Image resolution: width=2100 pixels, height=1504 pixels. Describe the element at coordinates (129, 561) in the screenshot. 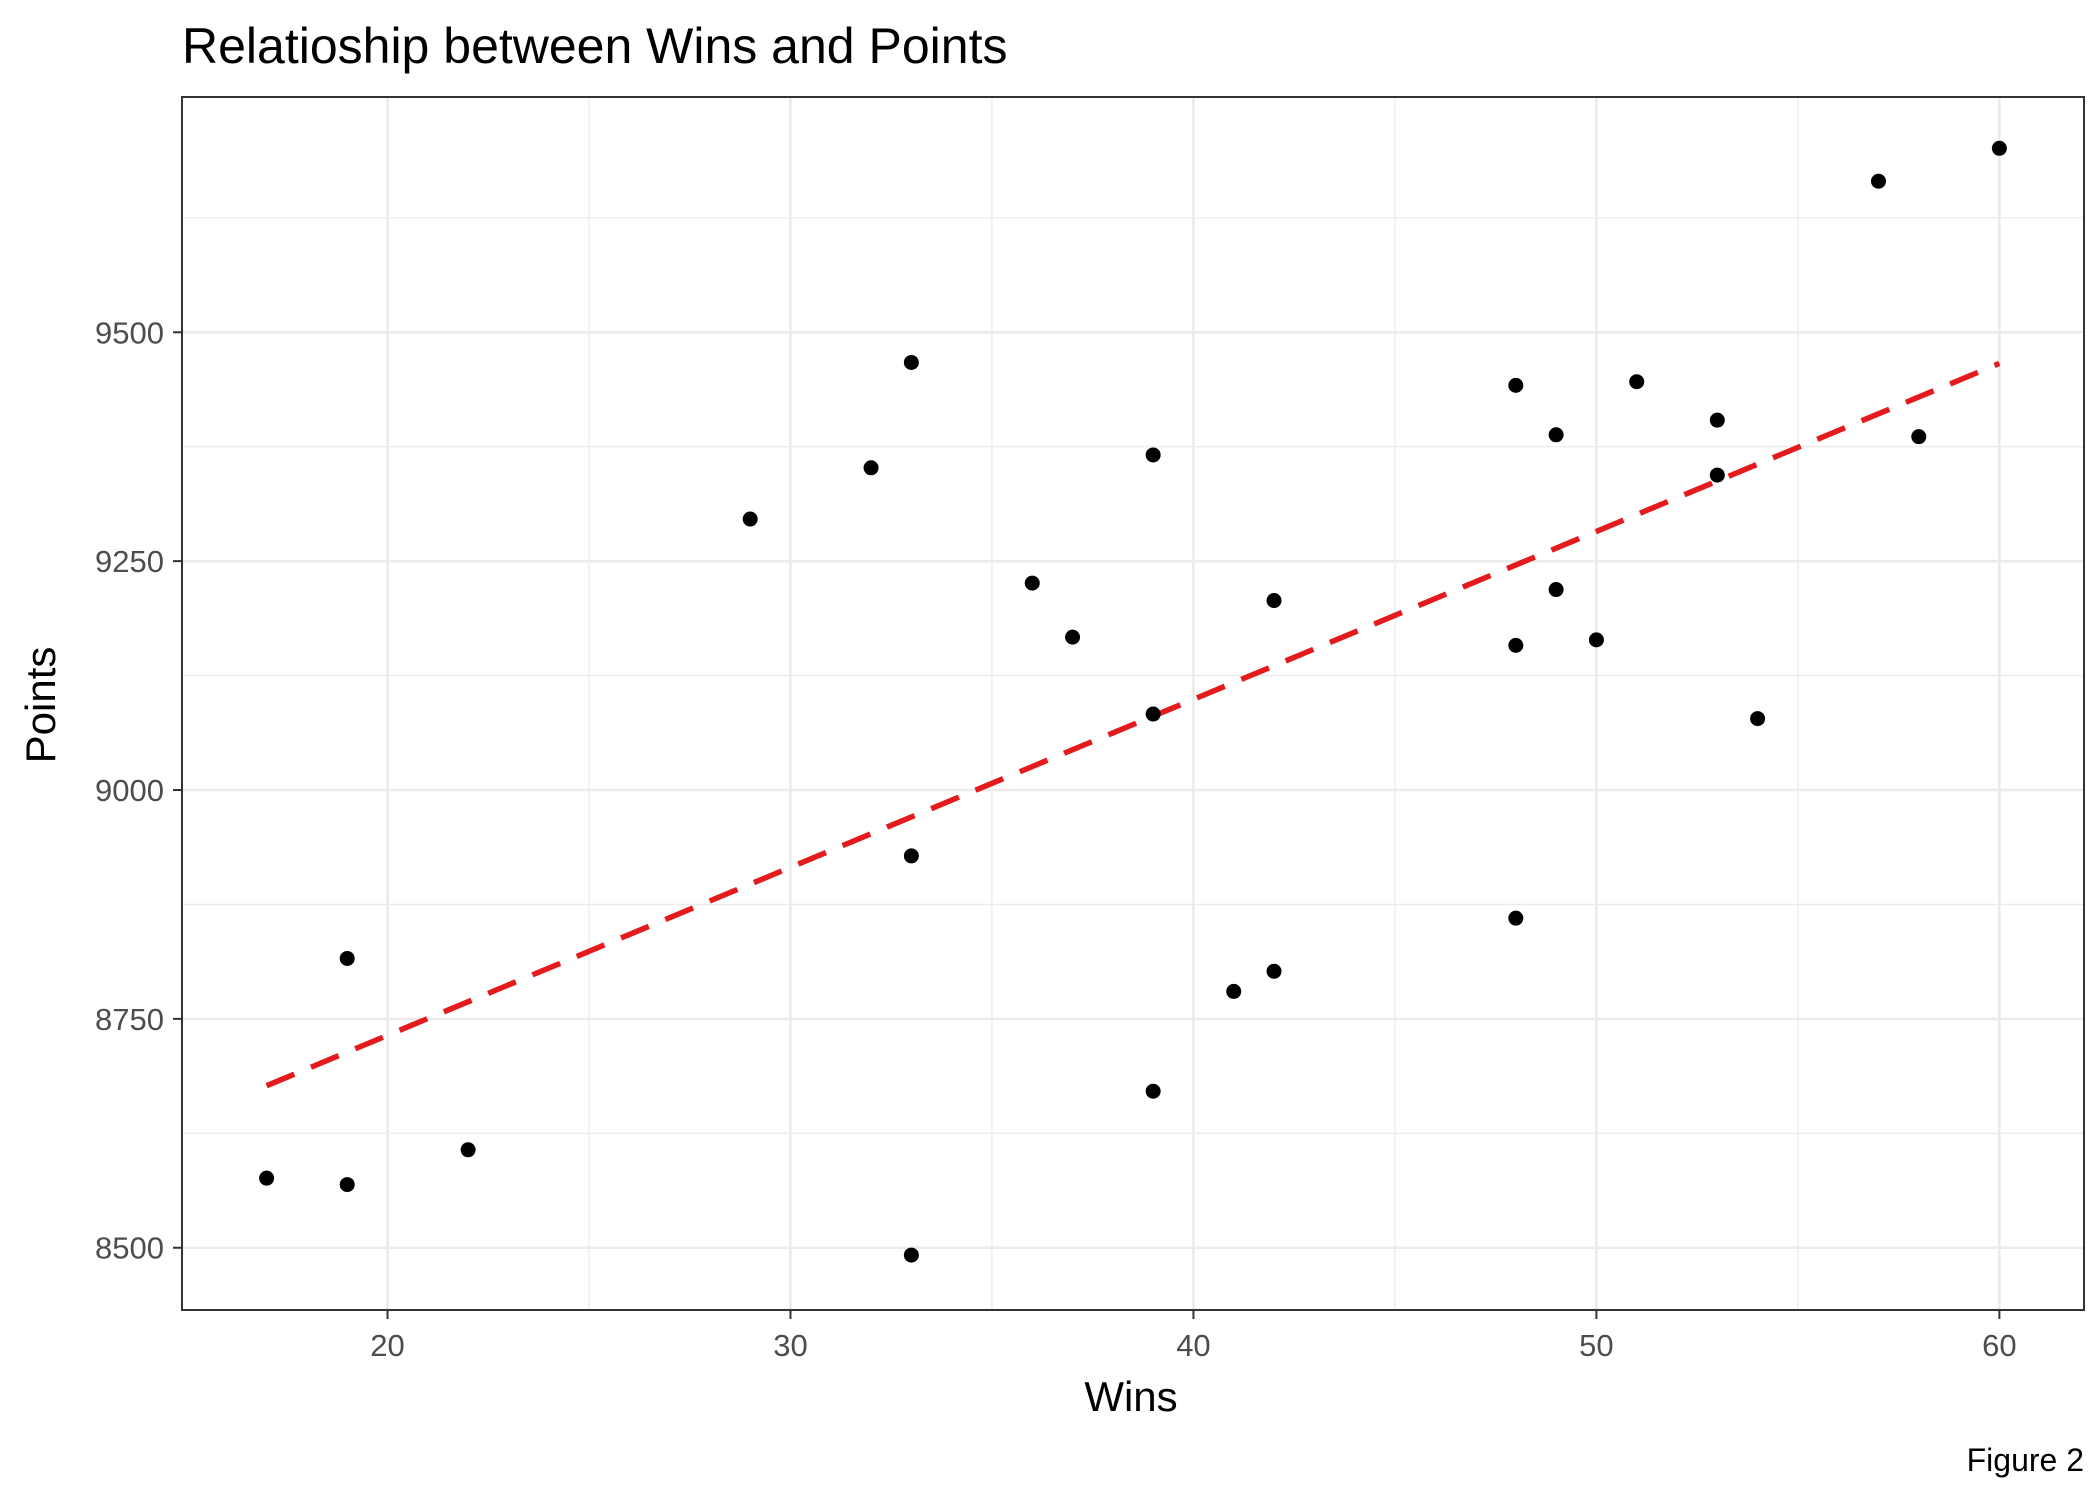

I see `y-tick-label: 9250` at that location.